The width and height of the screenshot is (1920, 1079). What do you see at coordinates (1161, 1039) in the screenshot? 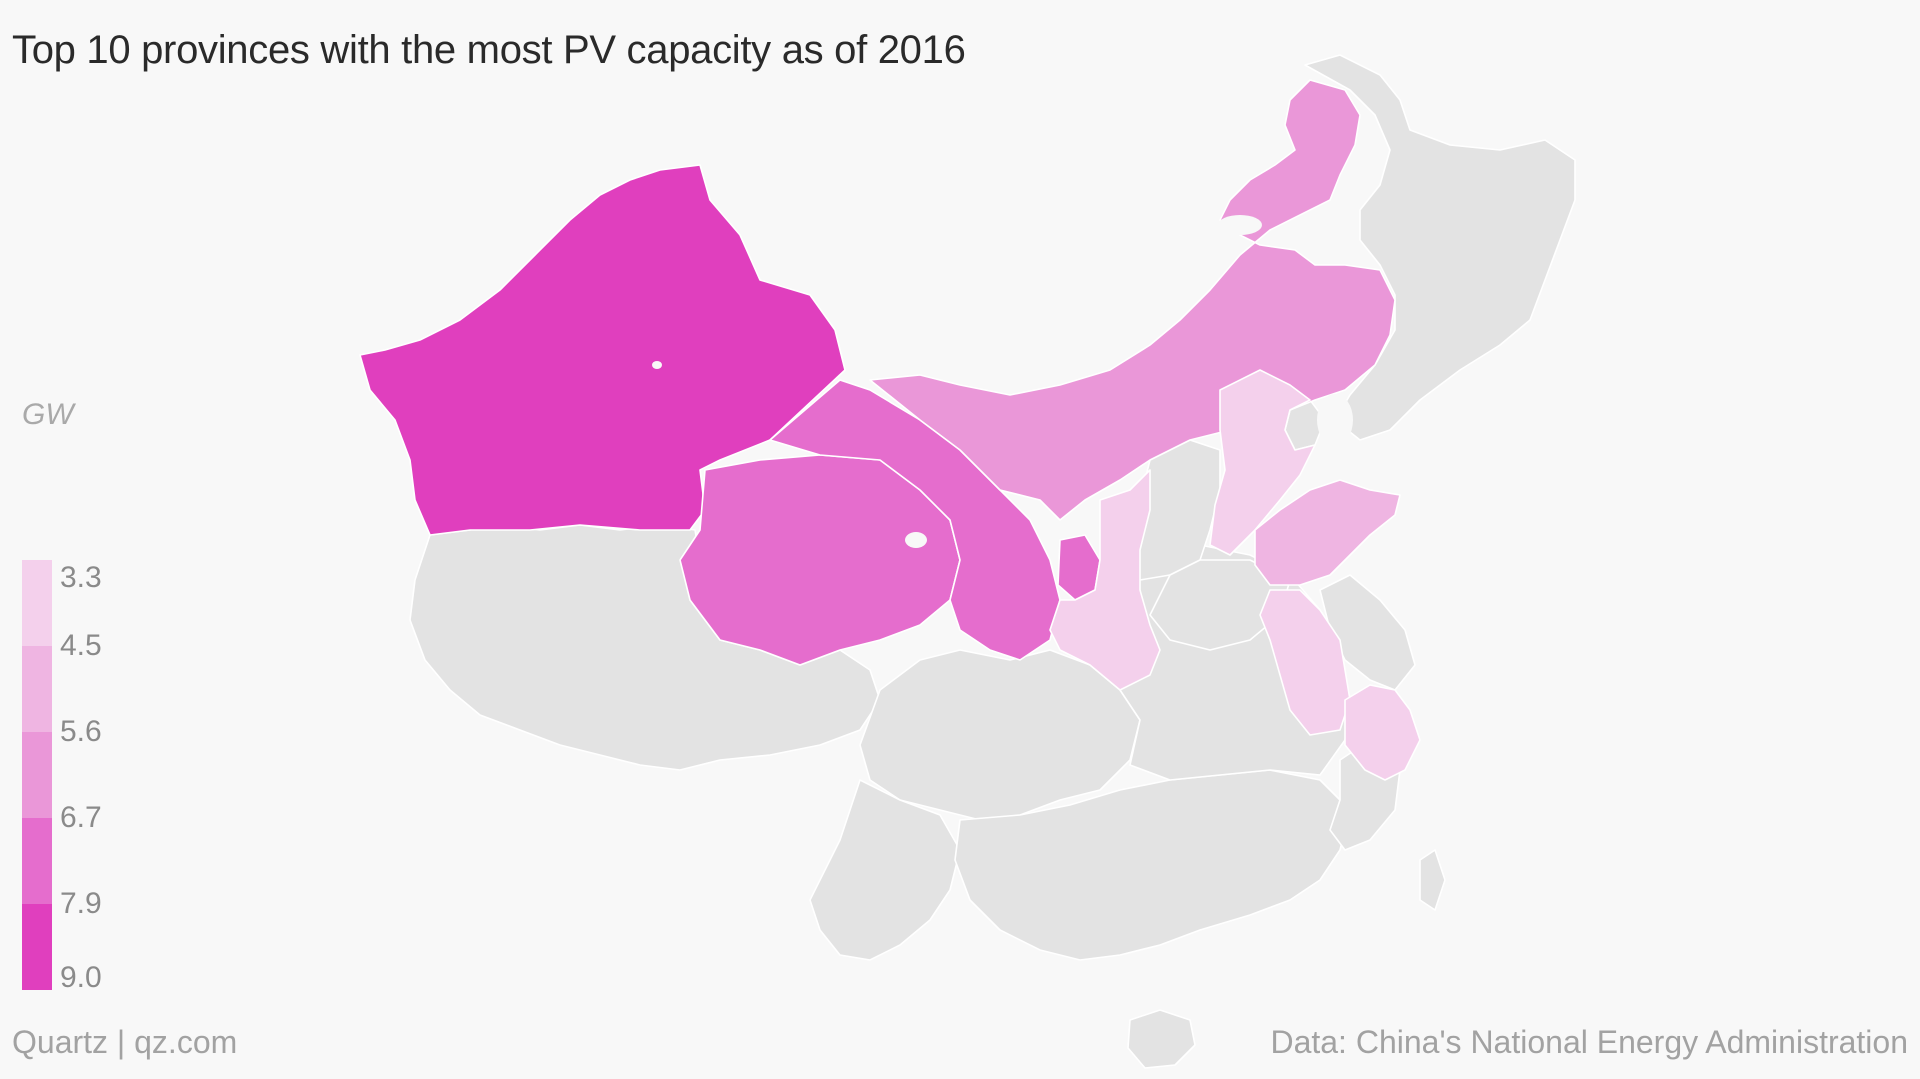
I see `province-hainan` at bounding box center [1161, 1039].